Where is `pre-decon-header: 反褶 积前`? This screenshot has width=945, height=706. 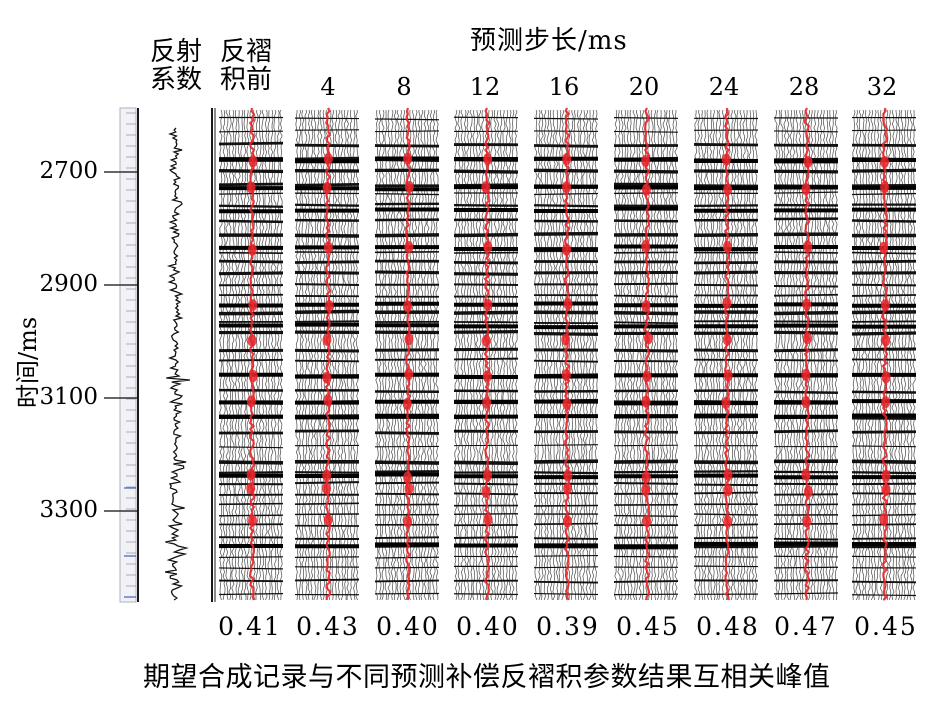
pre-decon-header: 反褶 积前 is located at coordinates (246, 66).